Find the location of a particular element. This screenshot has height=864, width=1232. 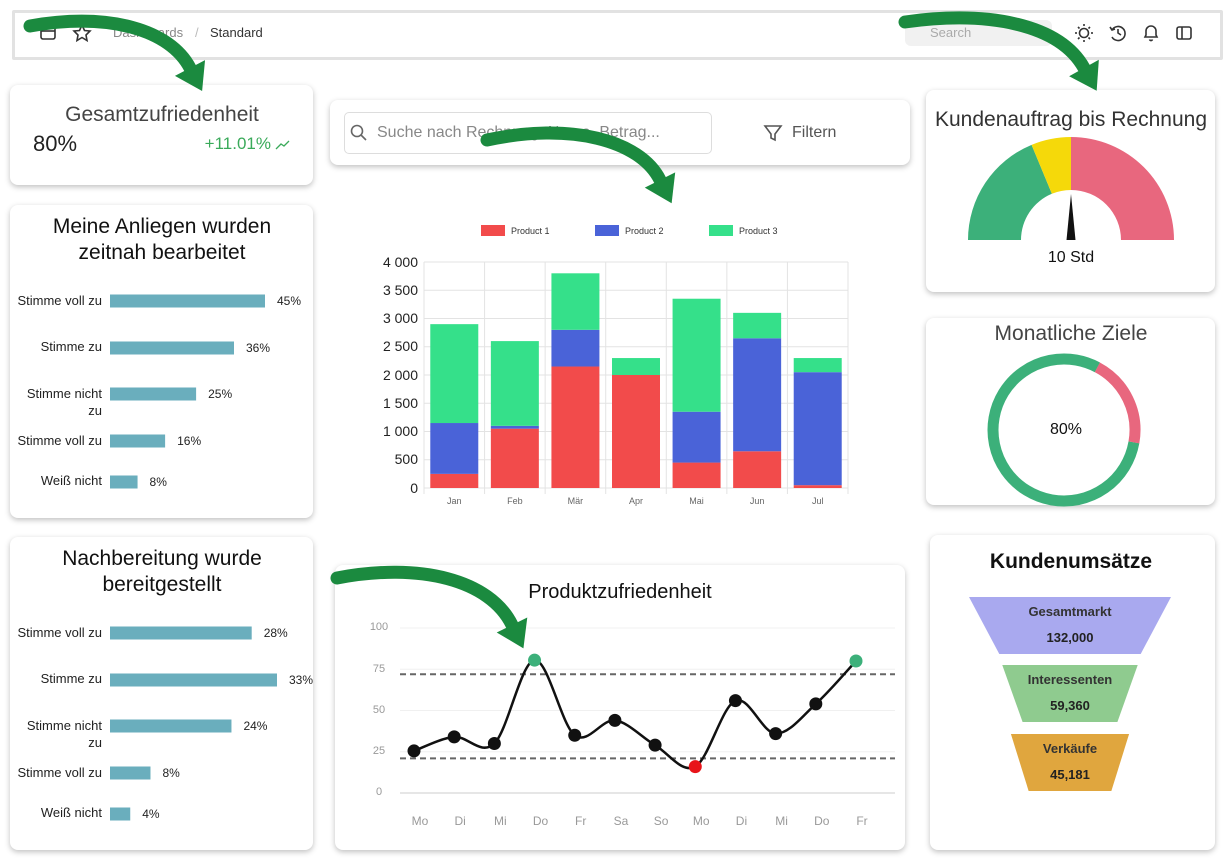

bell-icon-clapper is located at coordinates (1151, 40).